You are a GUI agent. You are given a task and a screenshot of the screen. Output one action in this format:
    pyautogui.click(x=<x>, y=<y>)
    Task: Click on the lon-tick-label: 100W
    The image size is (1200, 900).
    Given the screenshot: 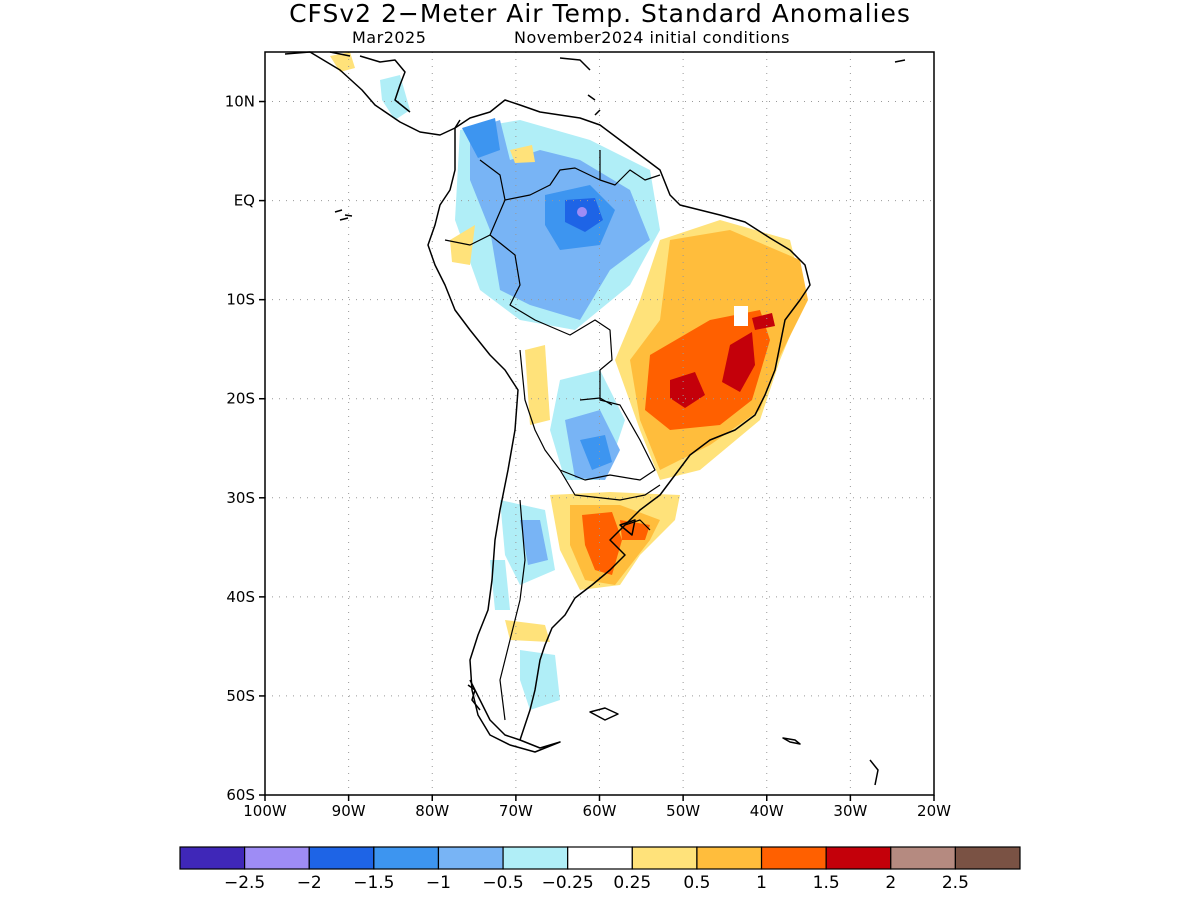 What is the action you would take?
    pyautogui.click(x=265, y=811)
    